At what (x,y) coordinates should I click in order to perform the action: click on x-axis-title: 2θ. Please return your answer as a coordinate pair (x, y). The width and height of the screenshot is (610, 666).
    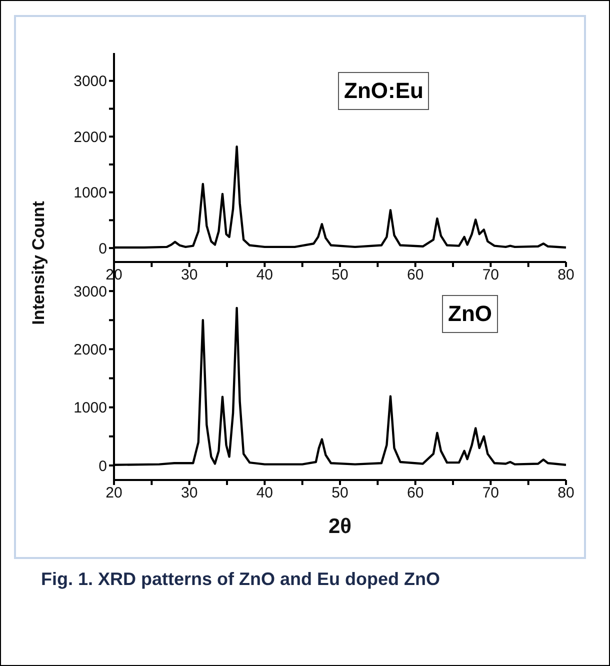
    Looking at the image, I should click on (340, 527).